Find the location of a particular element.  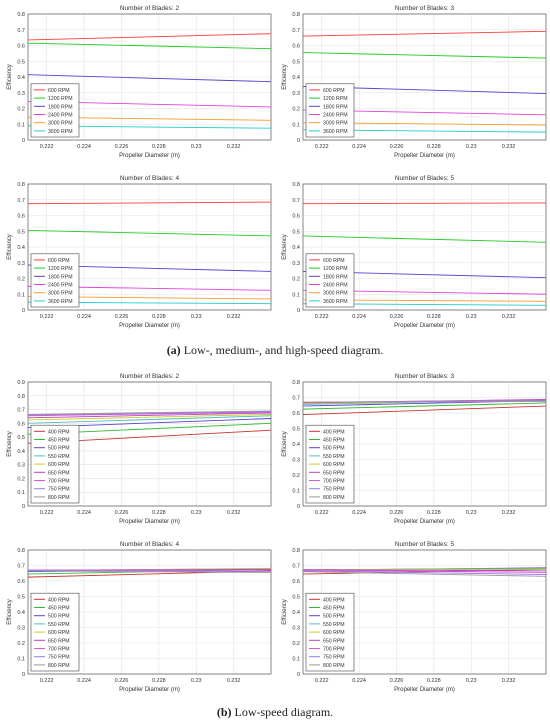

chart-title: Number of Blades: 5 is located at coordinates (425, 178).